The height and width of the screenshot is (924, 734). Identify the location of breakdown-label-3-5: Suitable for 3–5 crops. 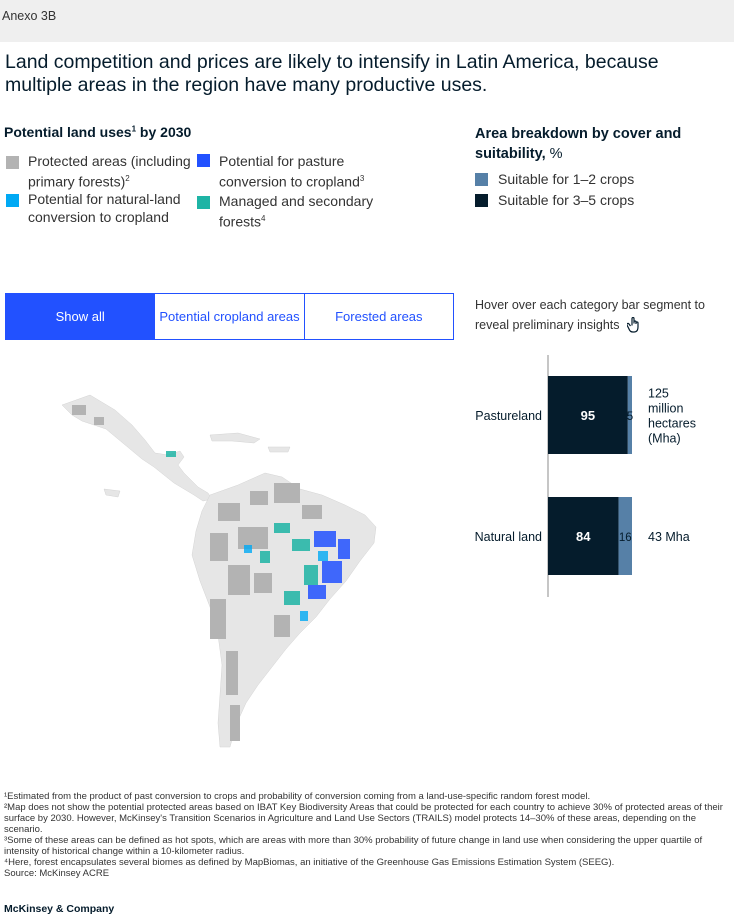
(566, 200).